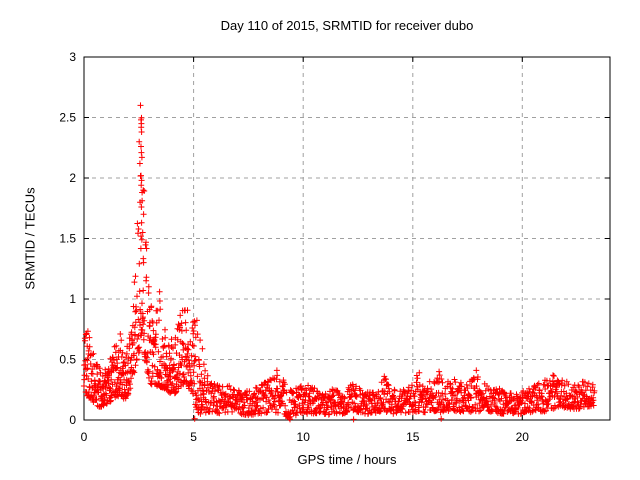 The width and height of the screenshot is (640, 480). I want to click on y-tick-label: 2, so click(72, 178).